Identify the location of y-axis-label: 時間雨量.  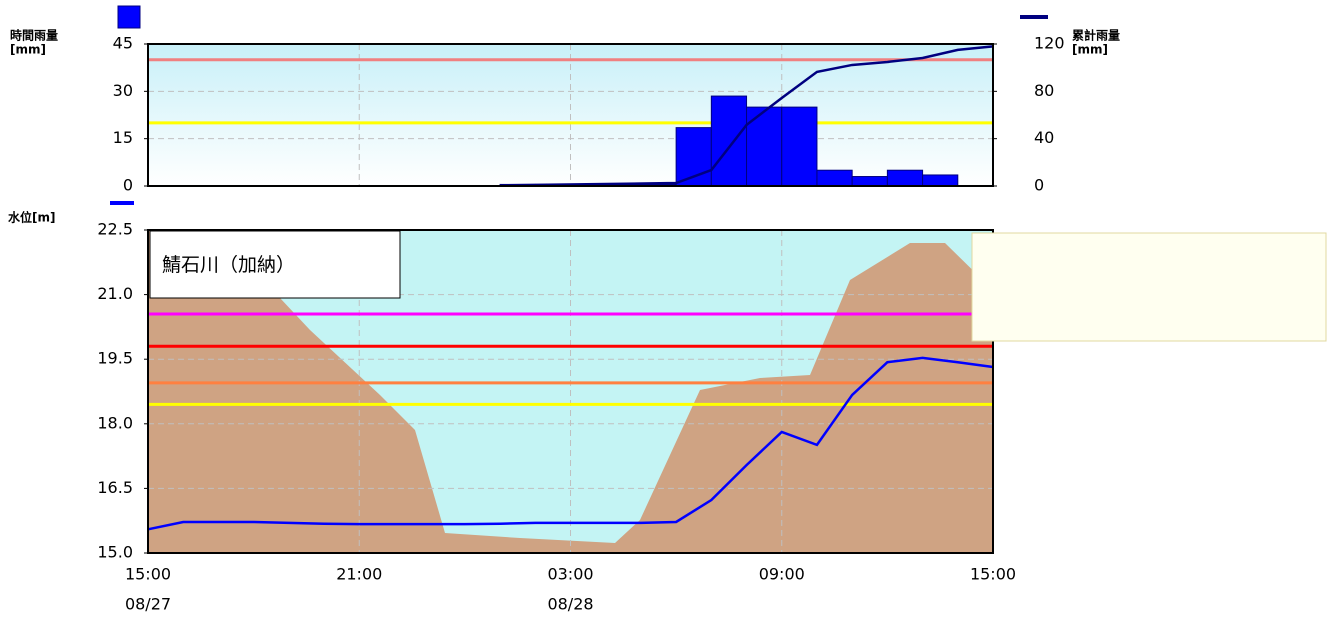
(34, 35).